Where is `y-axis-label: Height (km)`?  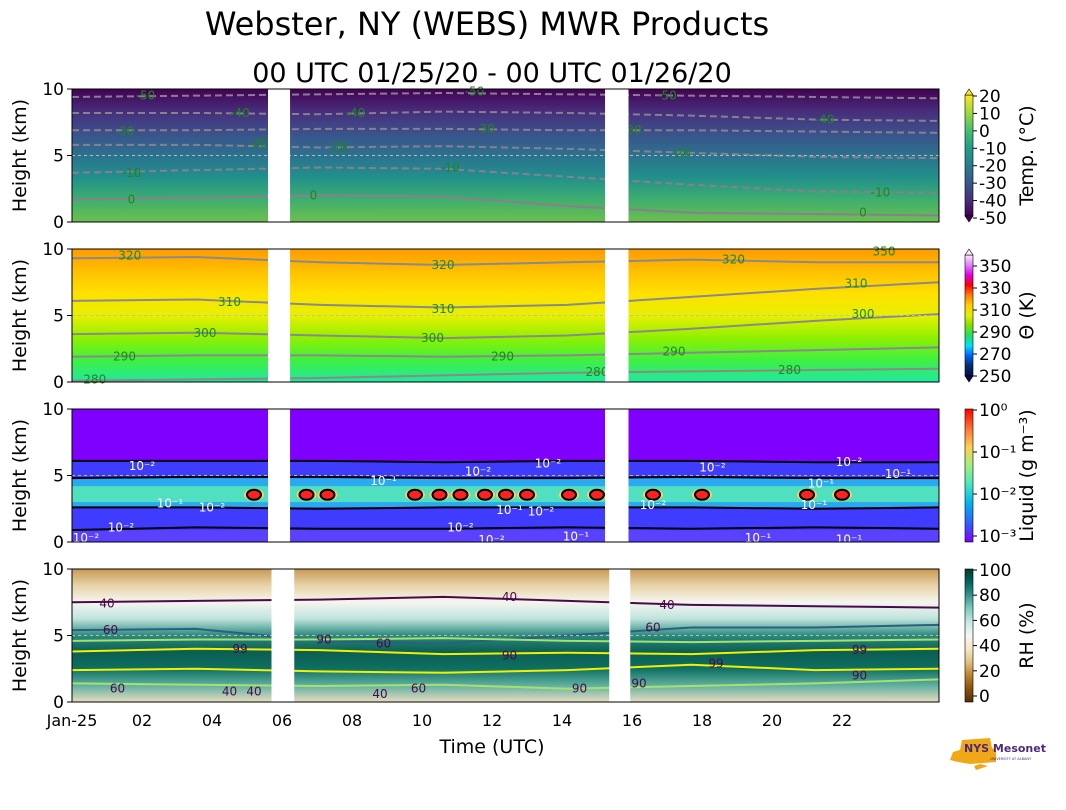 y-axis-label: Height (km) is located at coordinates (20, 315).